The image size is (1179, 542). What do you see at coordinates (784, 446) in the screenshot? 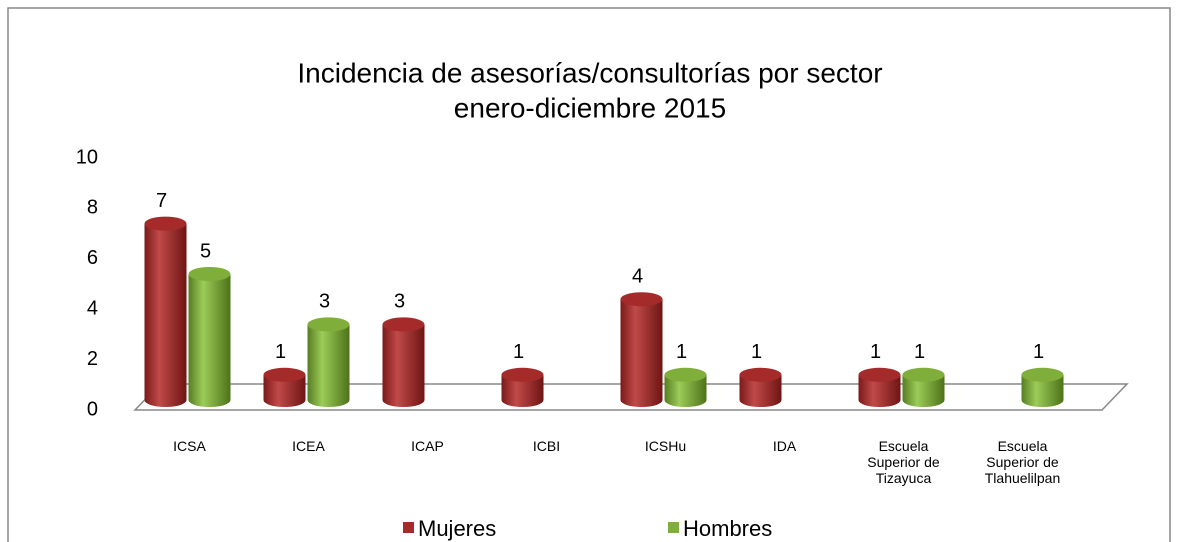
I see `x-tick-label: IDA` at bounding box center [784, 446].